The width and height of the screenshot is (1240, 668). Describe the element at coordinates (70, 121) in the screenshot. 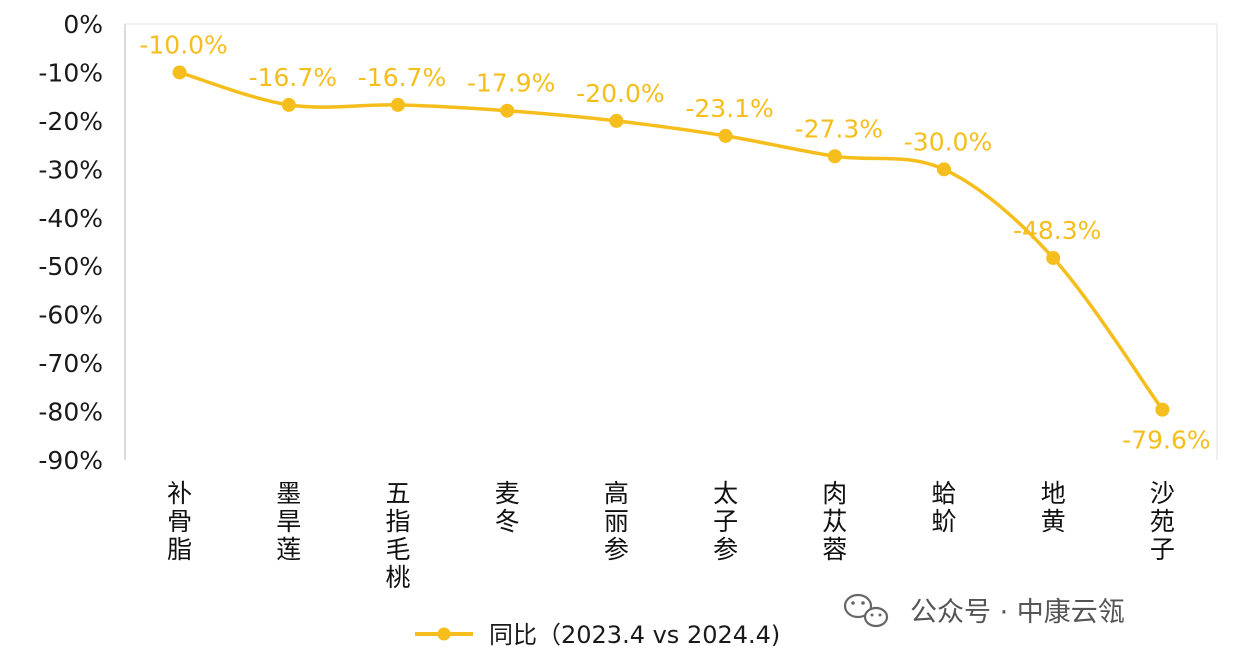

I see `y-tick-label: -20%` at that location.